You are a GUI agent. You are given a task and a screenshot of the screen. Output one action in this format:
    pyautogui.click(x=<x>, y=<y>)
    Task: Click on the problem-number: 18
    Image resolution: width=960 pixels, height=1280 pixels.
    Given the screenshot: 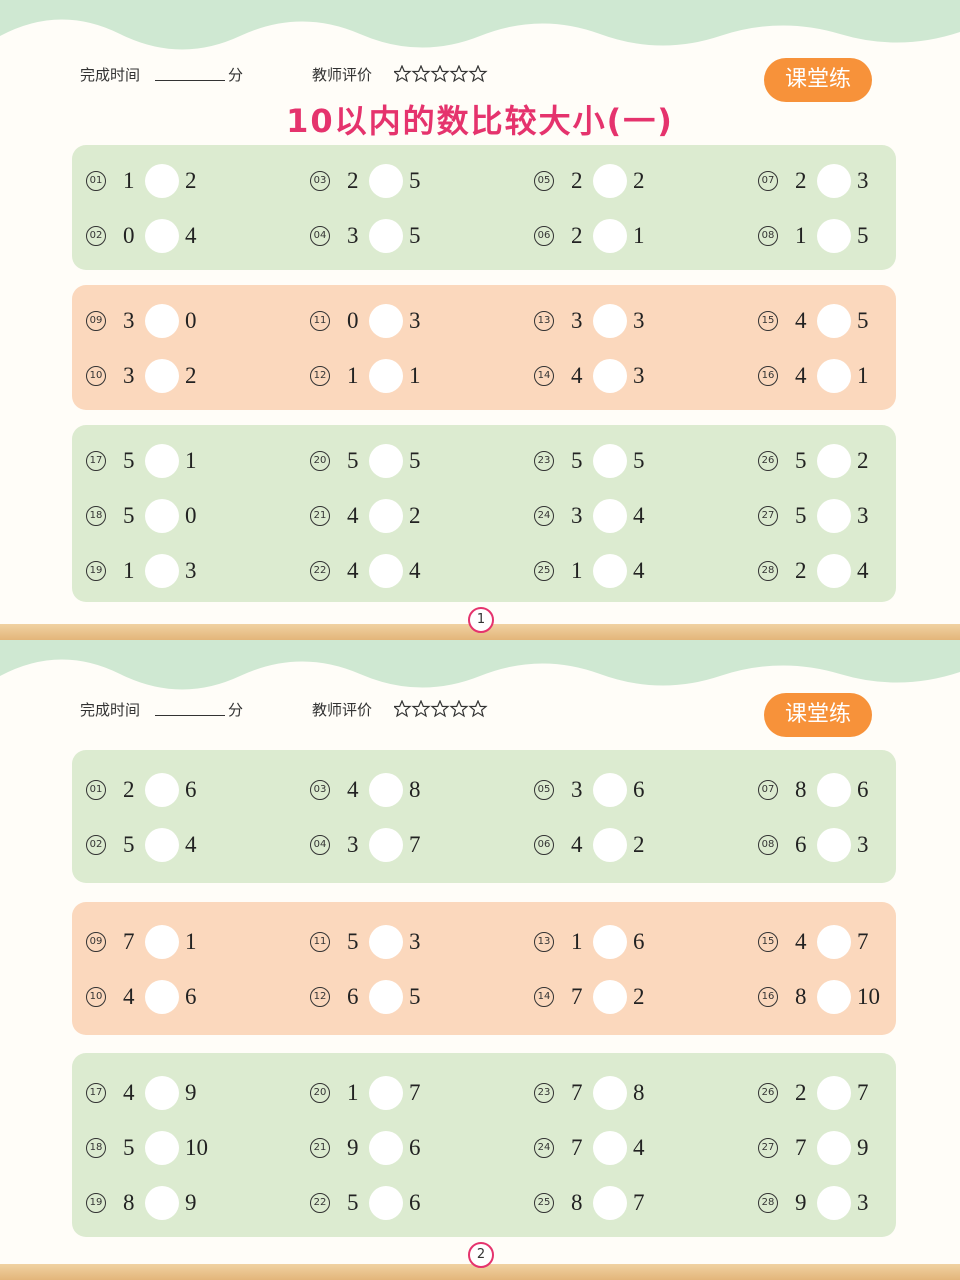 What is the action you would take?
    pyautogui.click(x=96, y=1148)
    